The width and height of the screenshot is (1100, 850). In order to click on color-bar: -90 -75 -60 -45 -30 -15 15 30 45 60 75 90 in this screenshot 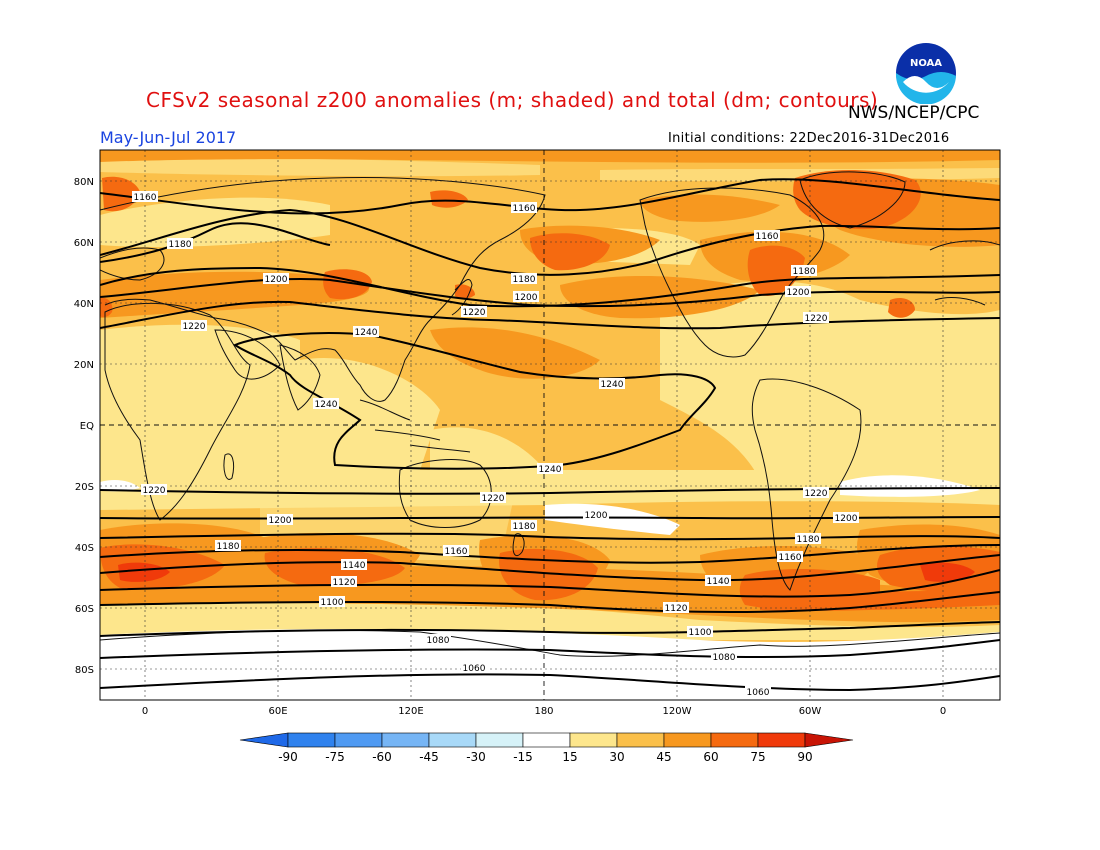, I will do `click(546, 748)`.